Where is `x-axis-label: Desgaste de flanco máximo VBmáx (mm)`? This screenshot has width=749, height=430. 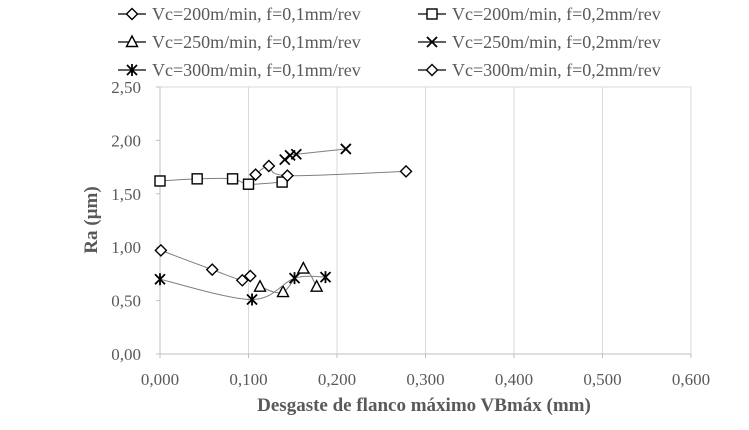 x-axis-label: Desgaste de flanco máximo VBmáx (mm) is located at coordinates (424, 405).